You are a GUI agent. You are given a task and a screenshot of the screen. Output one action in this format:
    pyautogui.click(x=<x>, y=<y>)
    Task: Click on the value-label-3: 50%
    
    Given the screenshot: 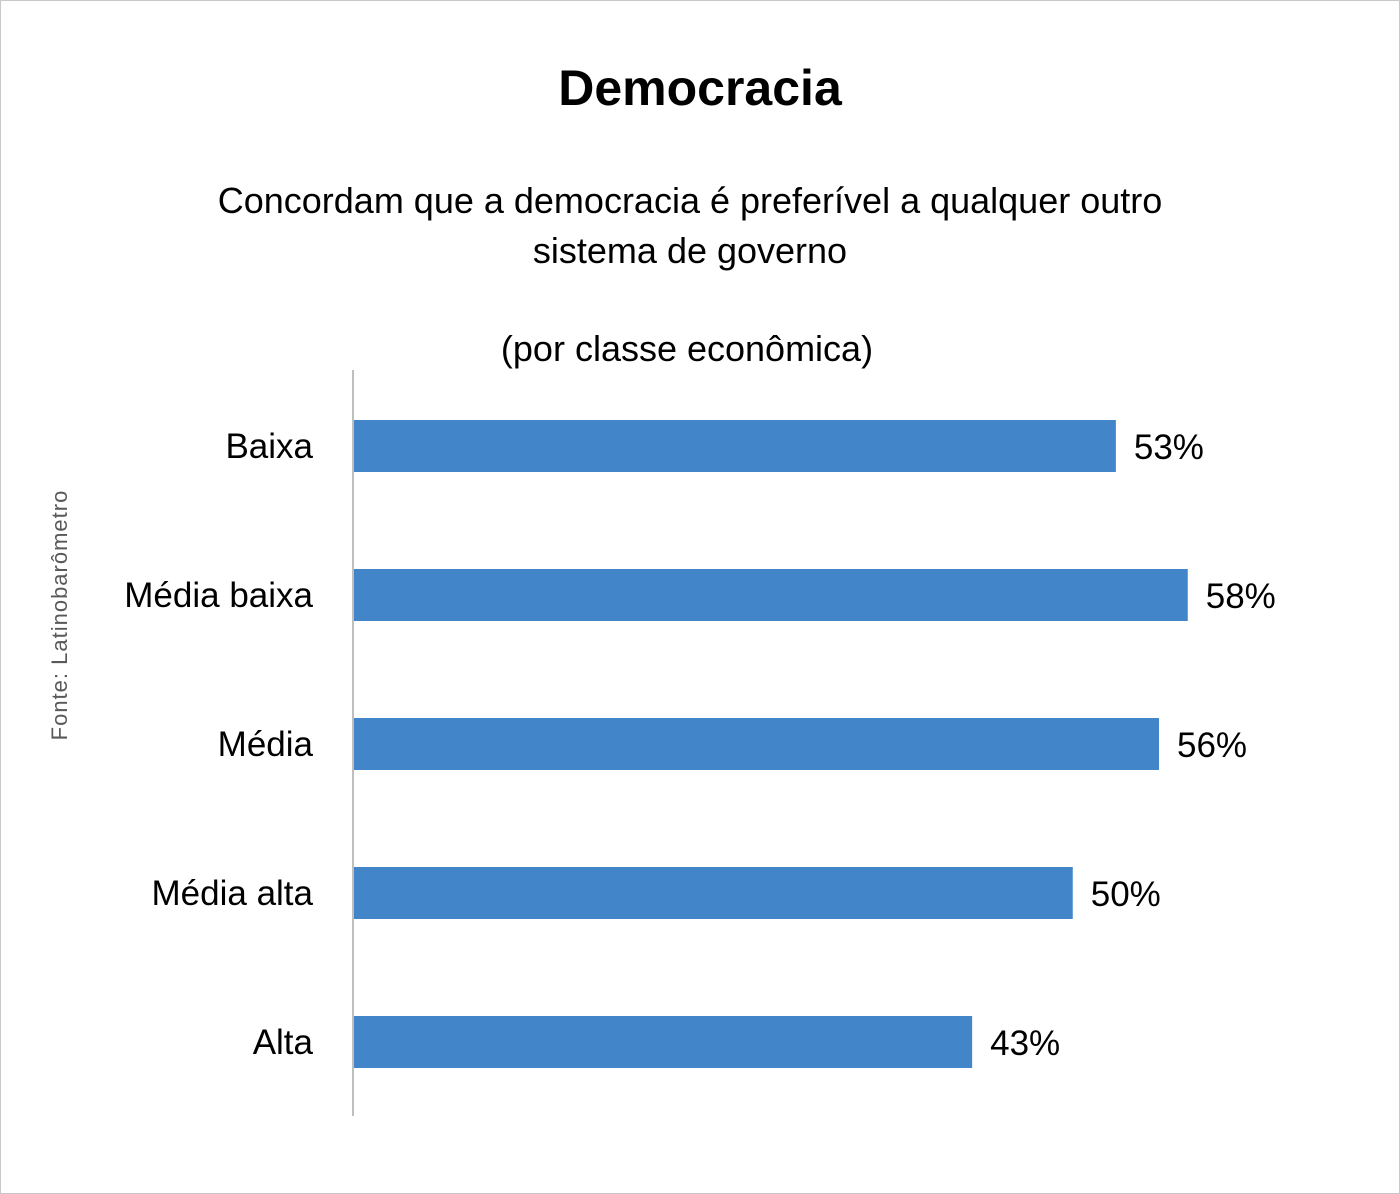 What is the action you would take?
    pyautogui.click(x=1126, y=894)
    